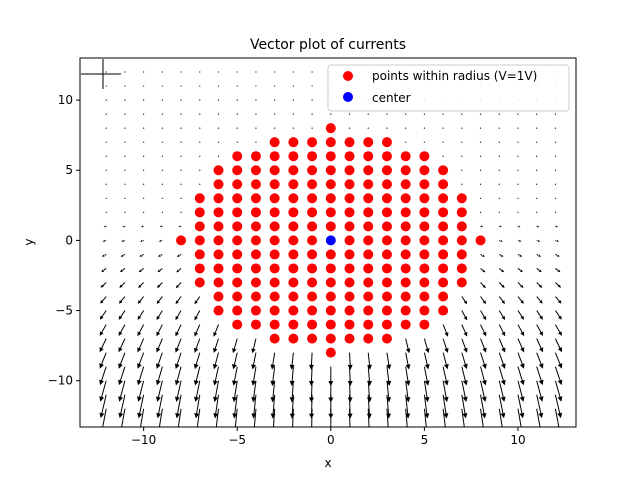 The width and height of the screenshot is (640, 480). Describe the element at coordinates (65, 100) in the screenshot. I see `y-tick-label: 10` at that location.